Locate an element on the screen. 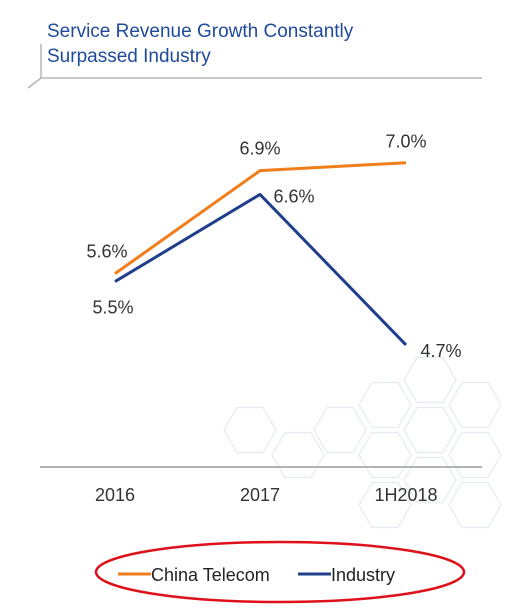  data-label: 7.0% is located at coordinates (405, 142).